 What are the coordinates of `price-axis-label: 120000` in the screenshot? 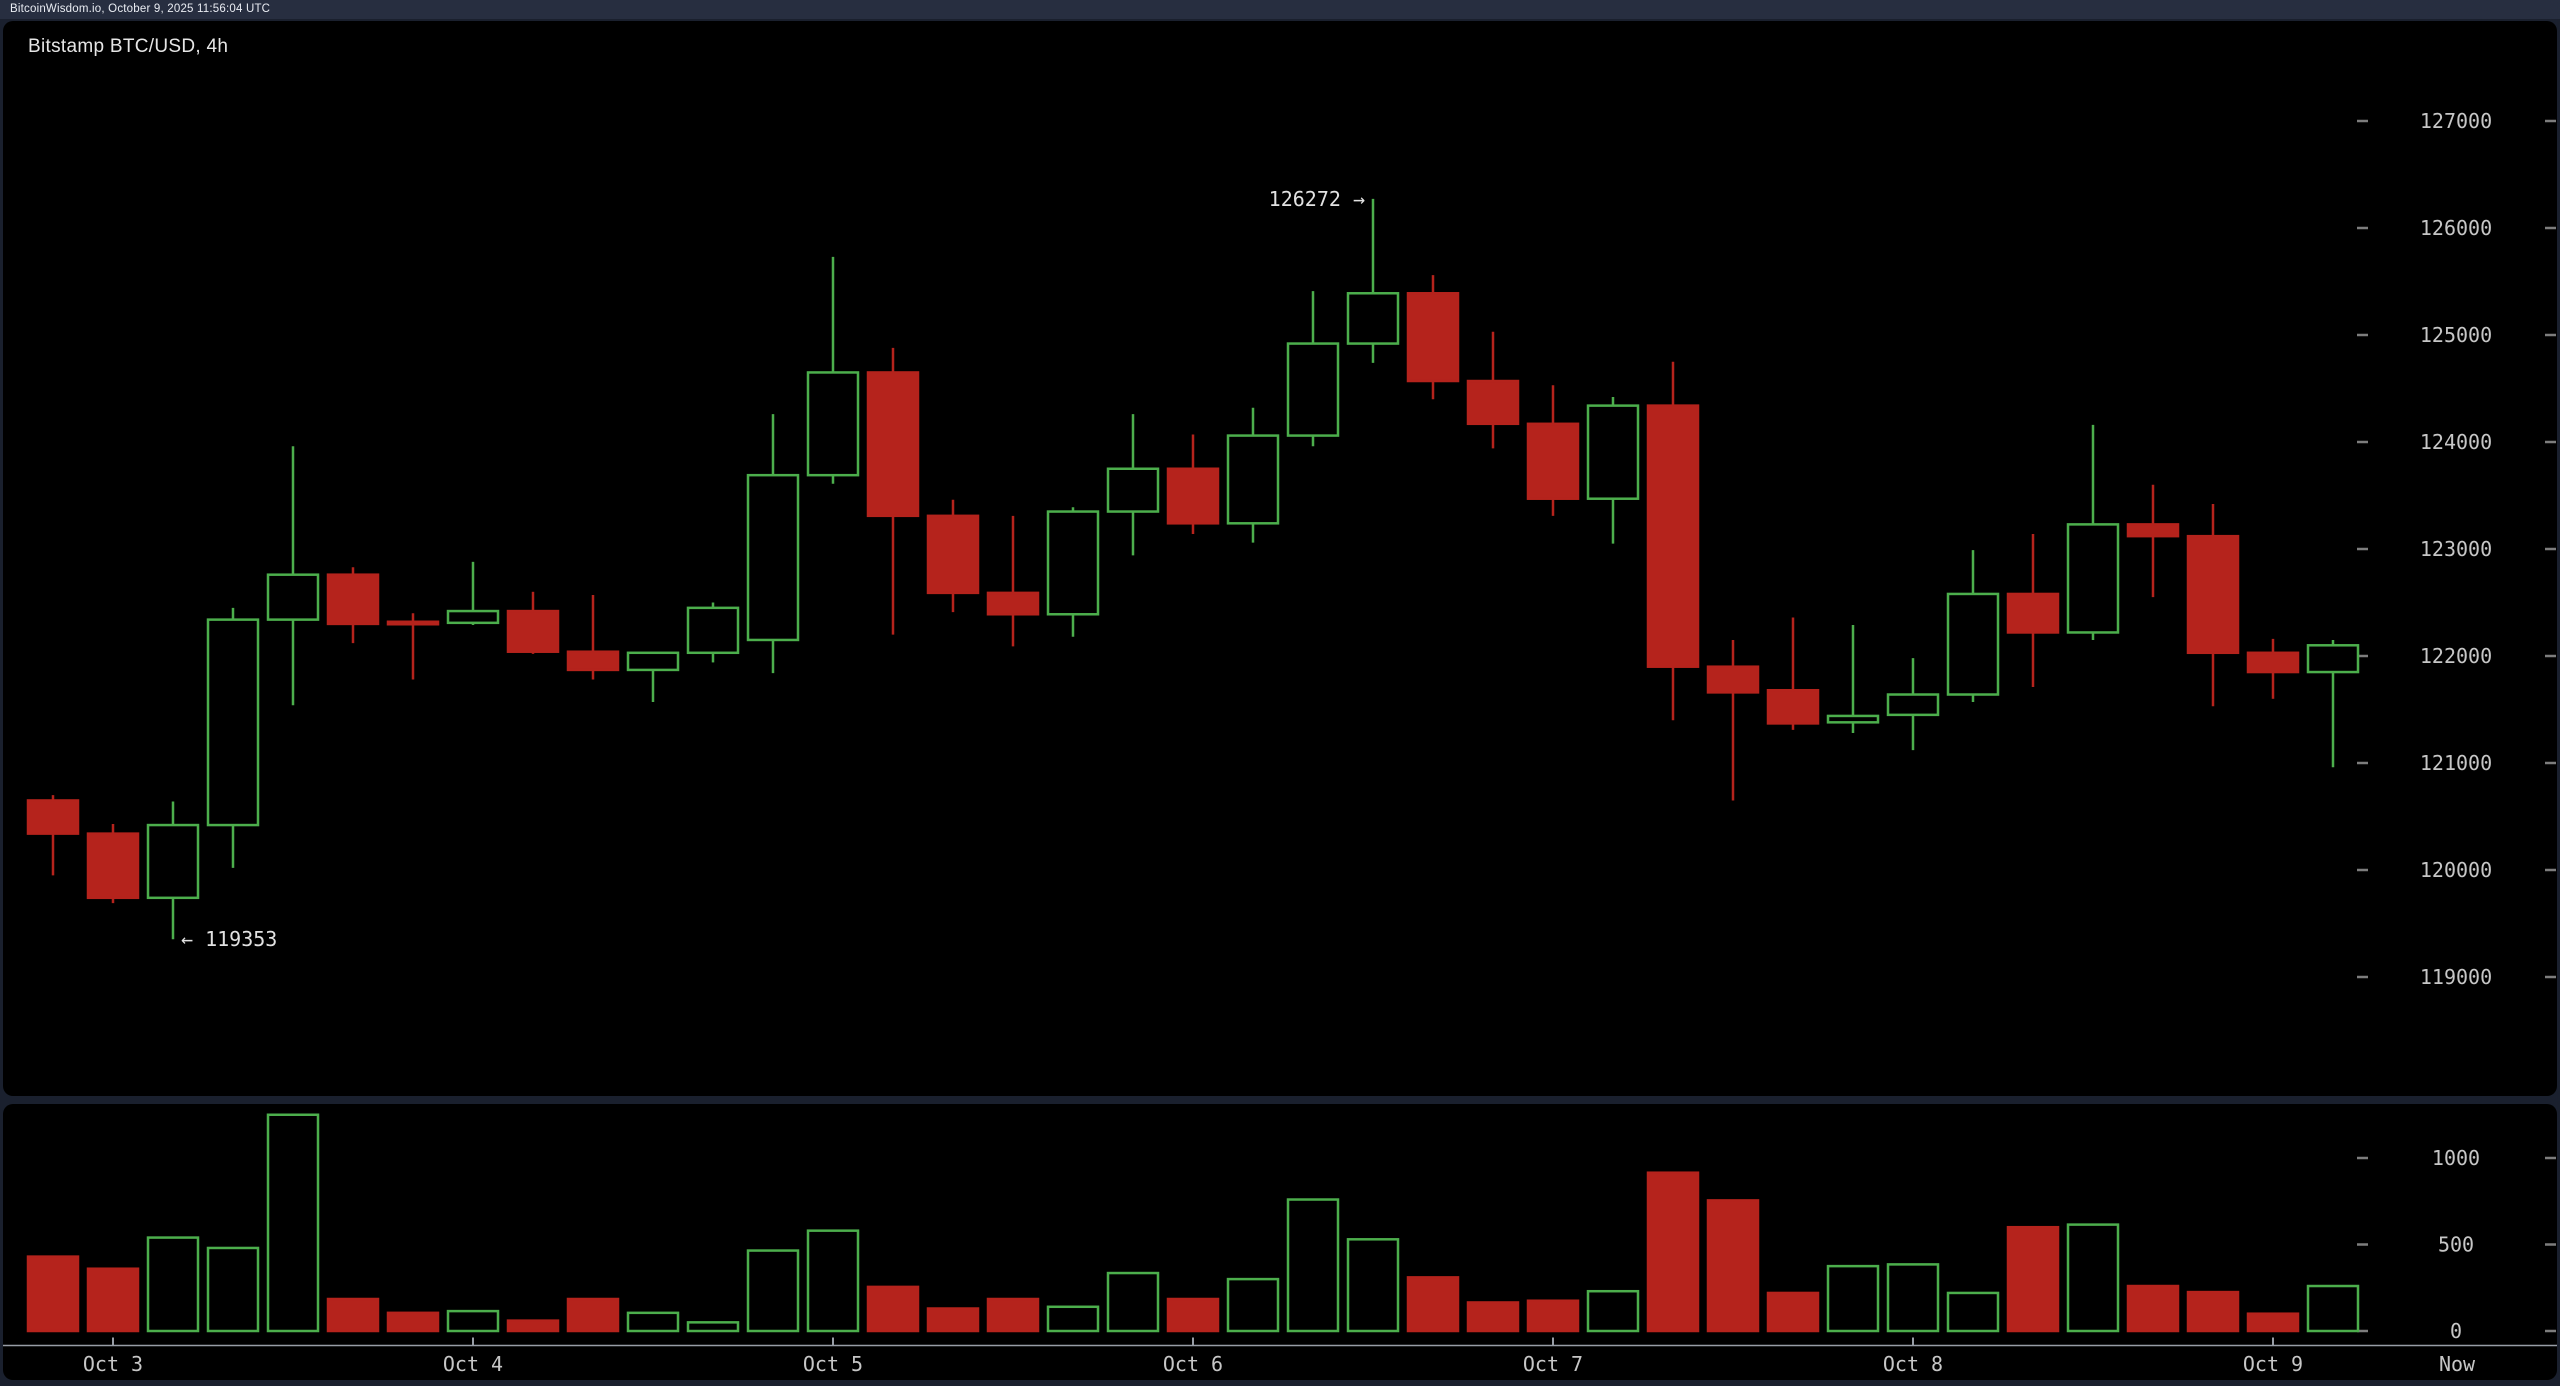 It's located at (2456, 870).